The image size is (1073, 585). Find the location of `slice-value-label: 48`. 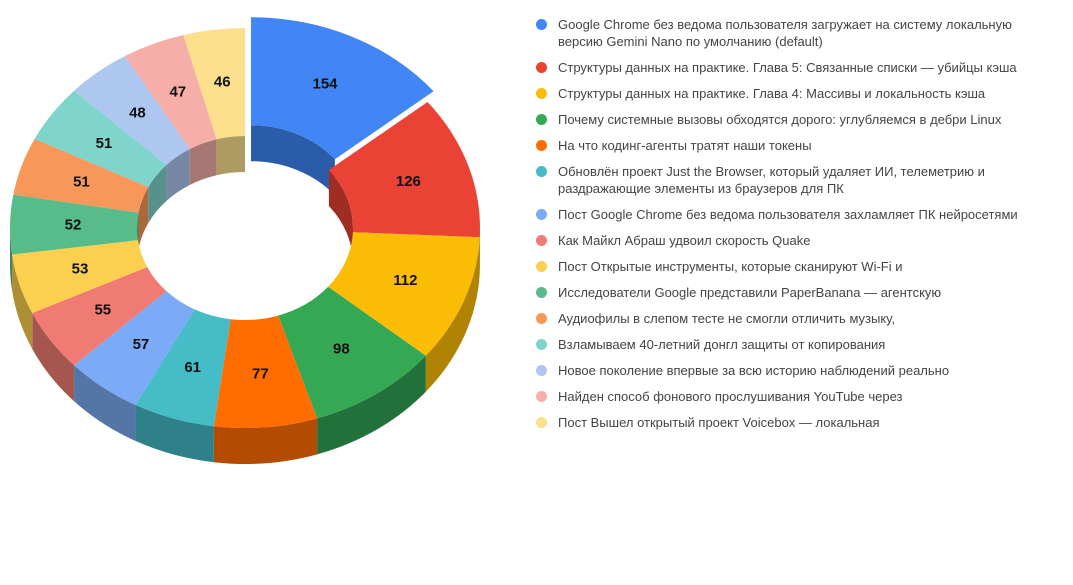

slice-value-label: 48 is located at coordinates (137, 112).